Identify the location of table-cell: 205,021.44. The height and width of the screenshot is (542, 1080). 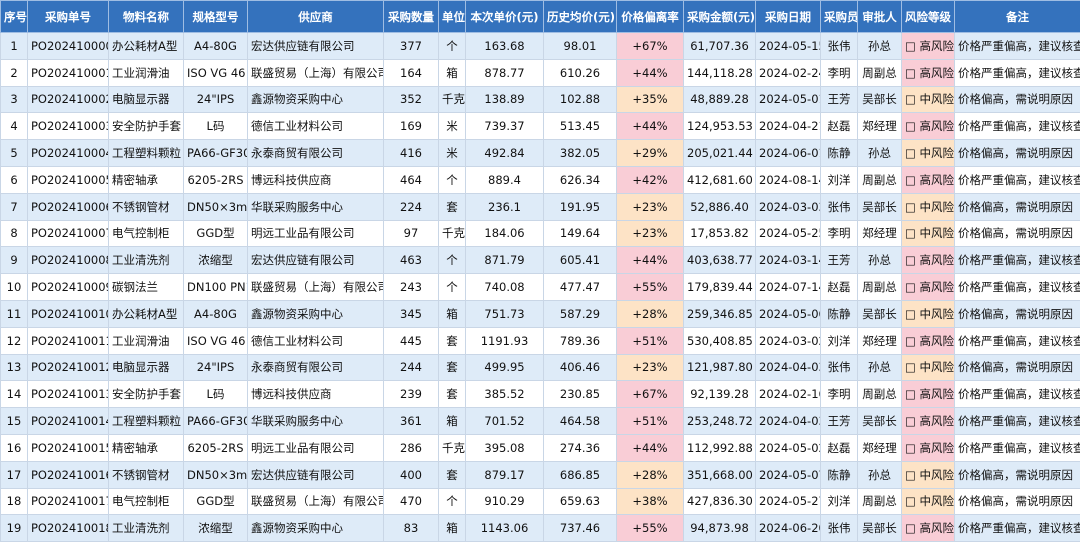
(720, 153).